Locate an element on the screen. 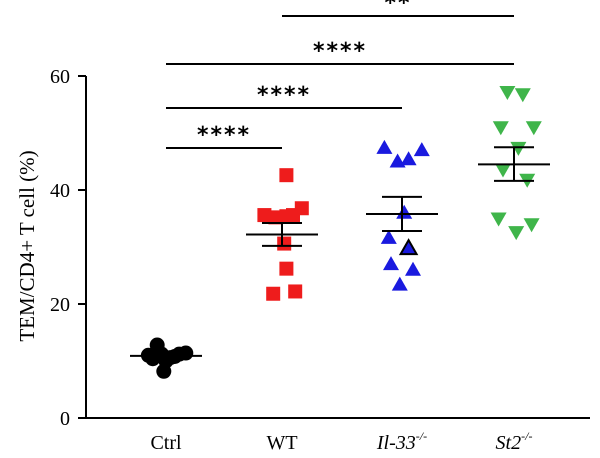  x-label-3: St2-/- is located at coordinates (514, 441).